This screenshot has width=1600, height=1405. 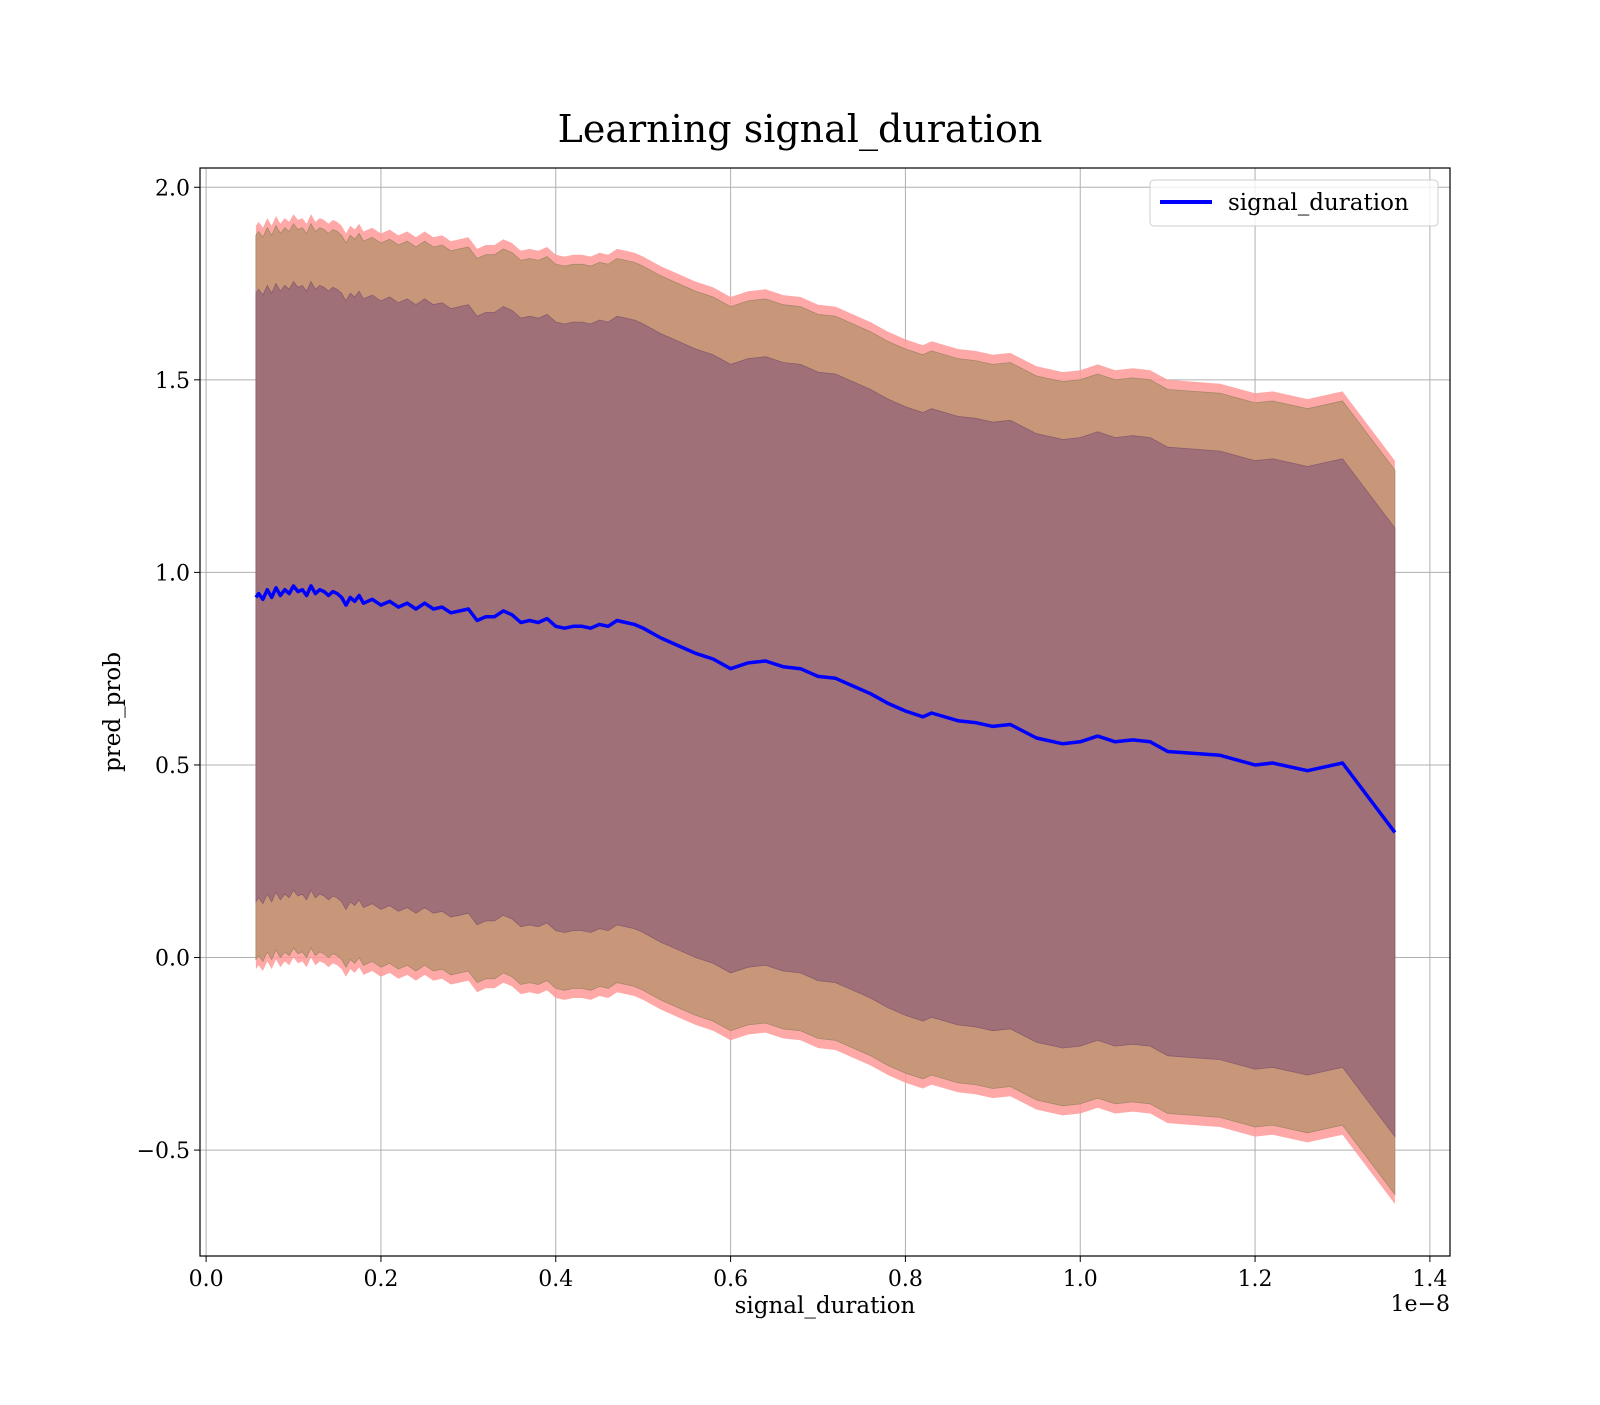 I want to click on x-axis-ticks: 0.0 0.2 0.4 0.6 0.8 1.0 1.2 1.4, so click(x=818, y=1274).